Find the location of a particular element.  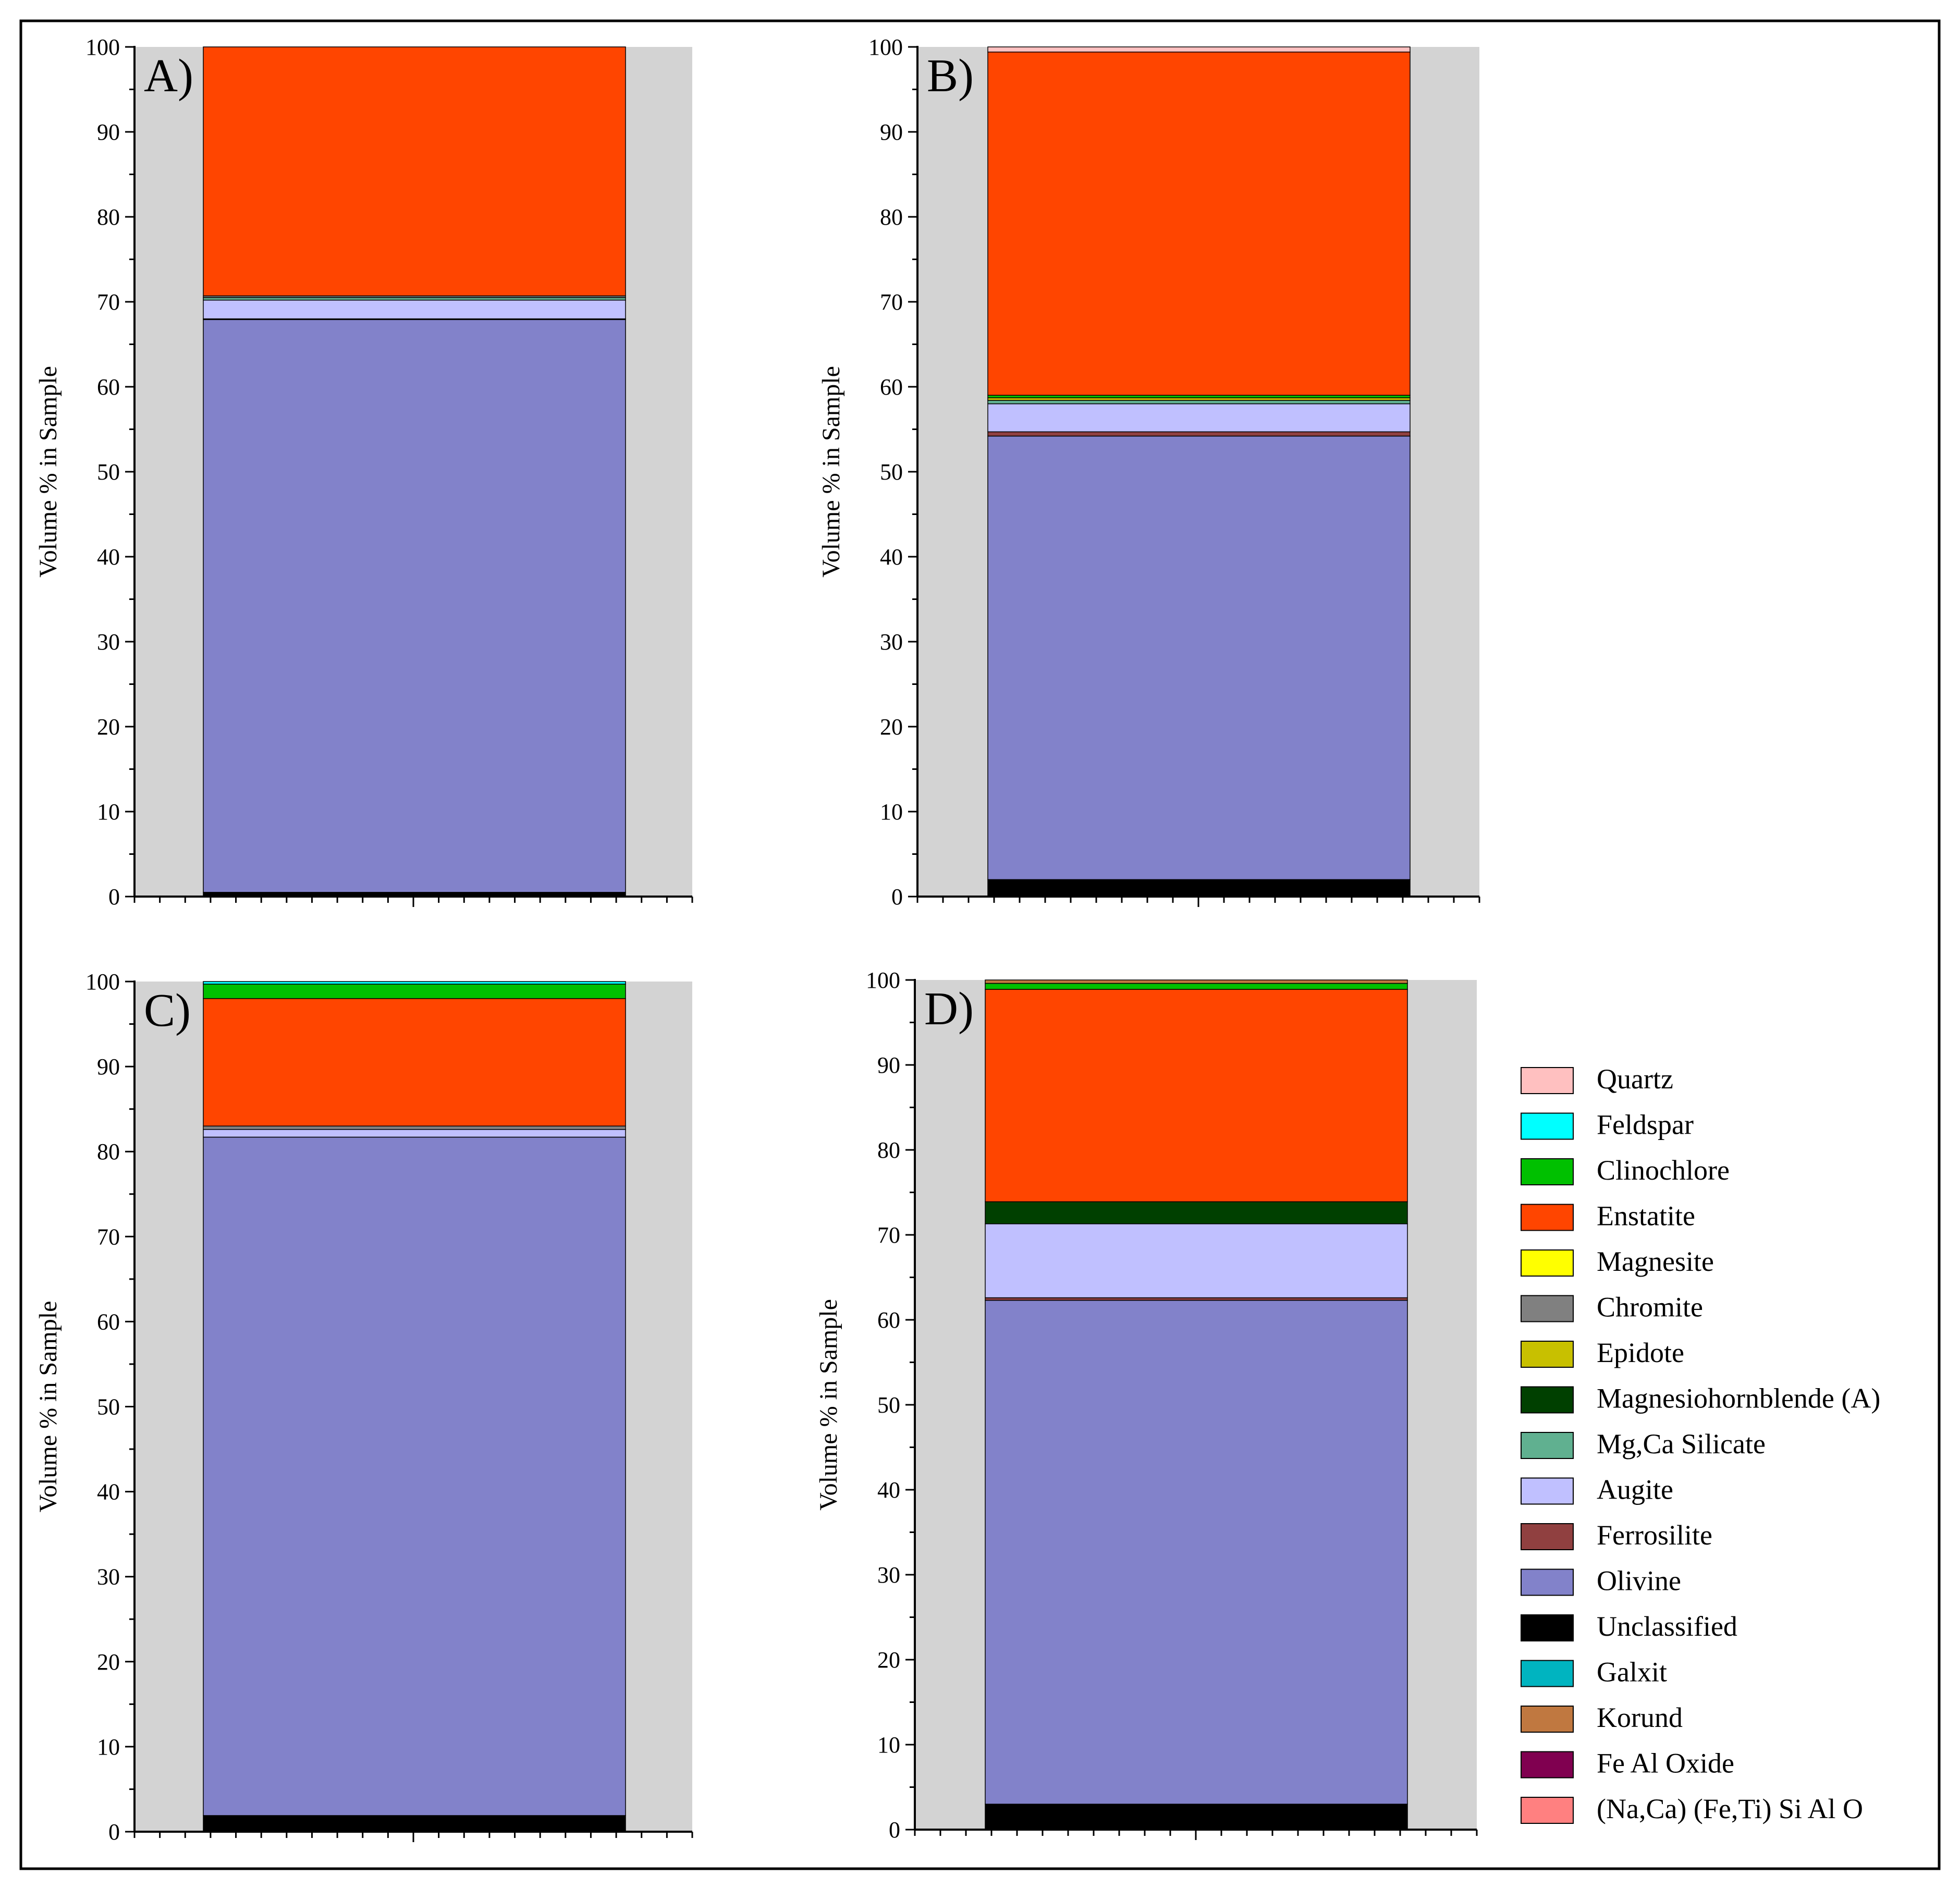

legend-item-mg-ca-silicate: Mg,Ca Silicate is located at coordinates (1644, 1444).